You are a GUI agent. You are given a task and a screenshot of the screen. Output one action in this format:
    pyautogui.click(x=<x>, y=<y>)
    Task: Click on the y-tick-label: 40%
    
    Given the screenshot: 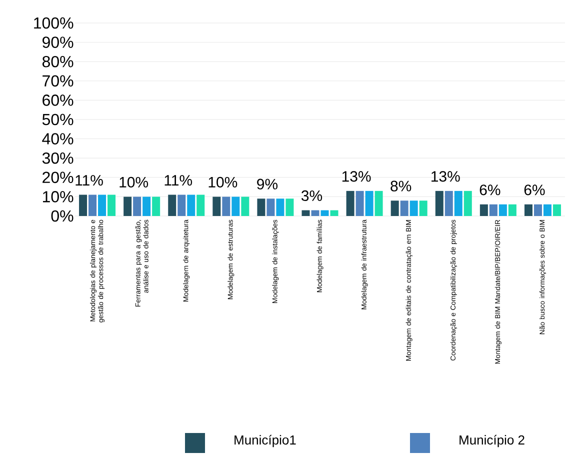 What is the action you would take?
    pyautogui.click(x=58, y=138)
    